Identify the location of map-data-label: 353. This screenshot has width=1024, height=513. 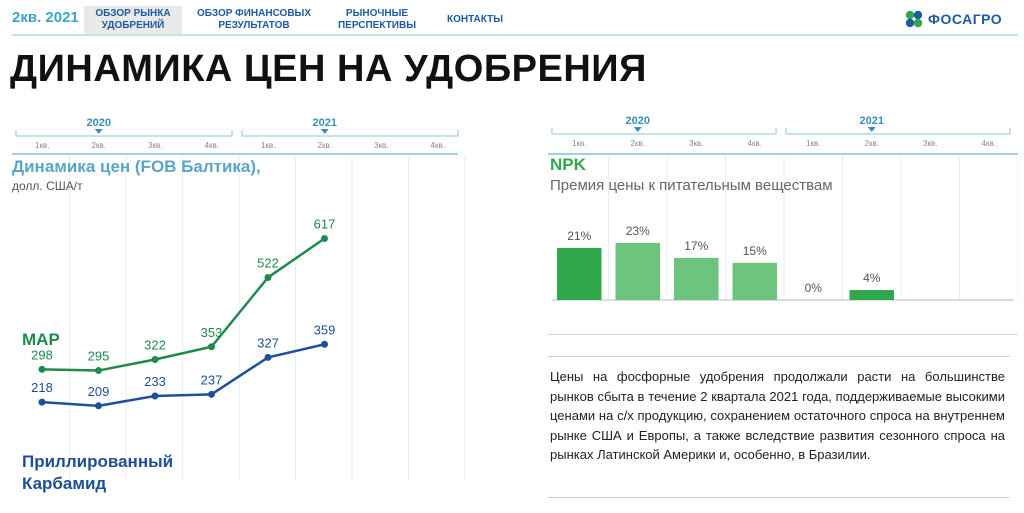
(212, 332).